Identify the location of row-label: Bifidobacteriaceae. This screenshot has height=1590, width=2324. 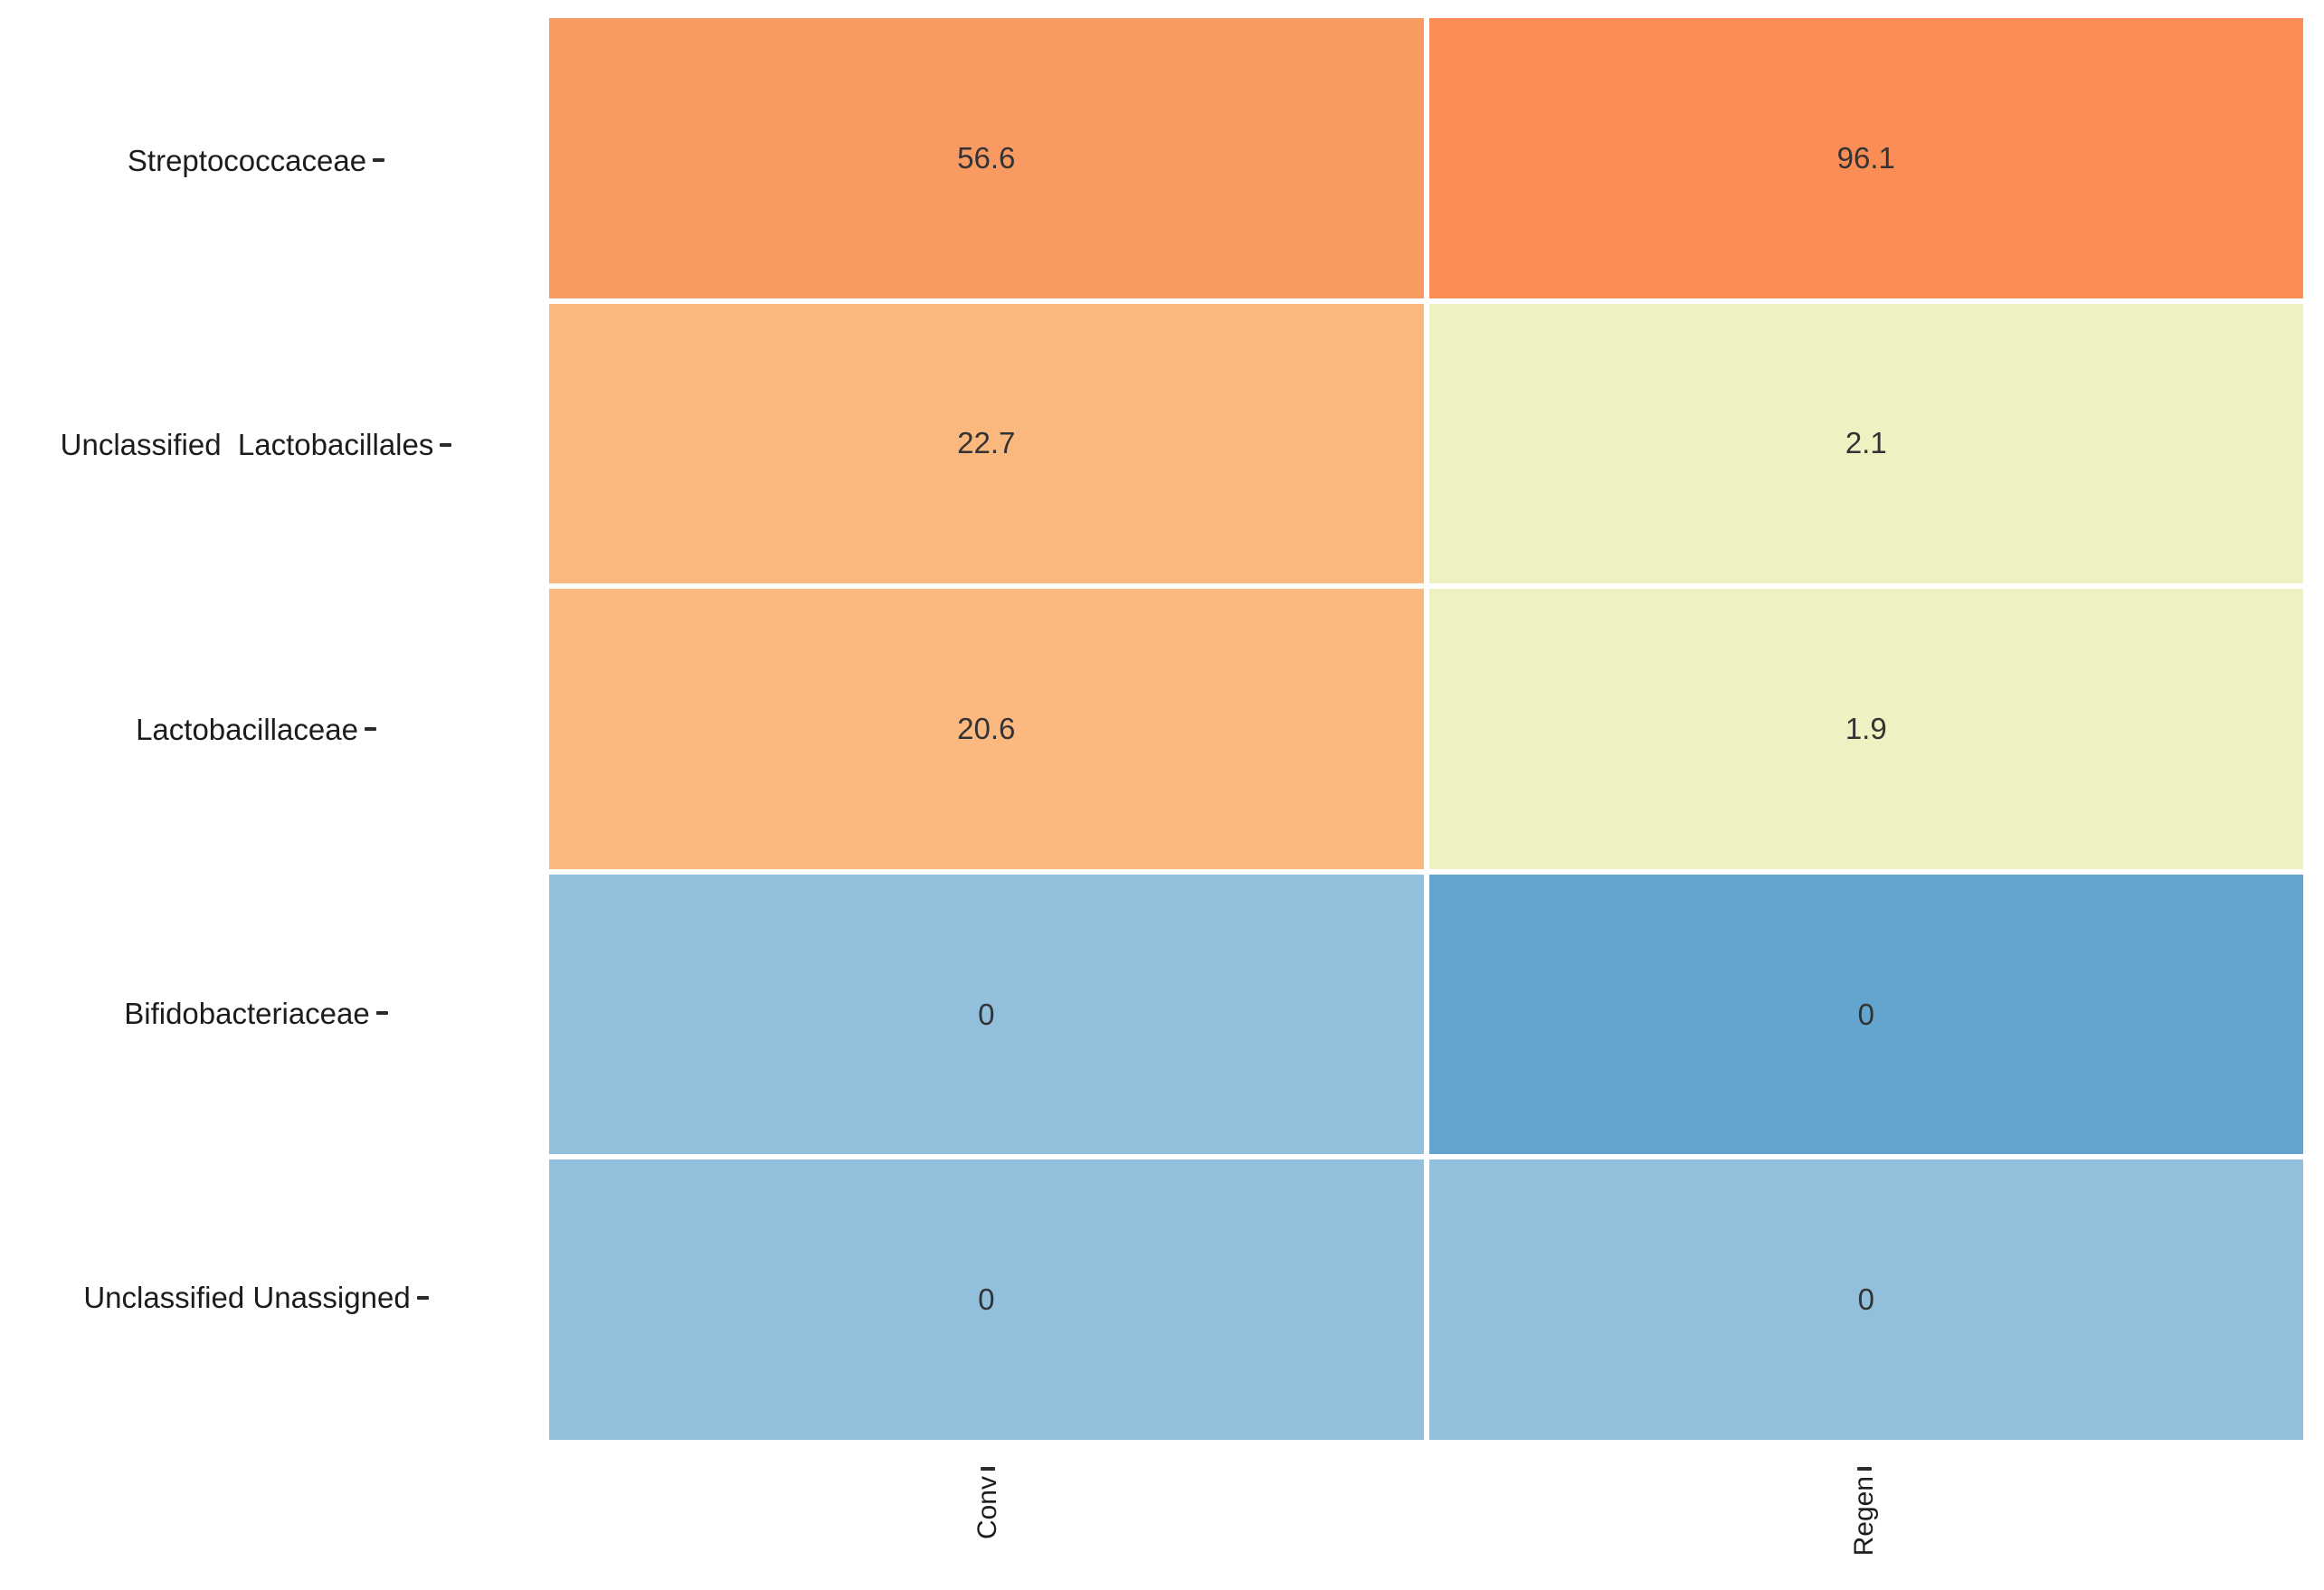
(247, 1013).